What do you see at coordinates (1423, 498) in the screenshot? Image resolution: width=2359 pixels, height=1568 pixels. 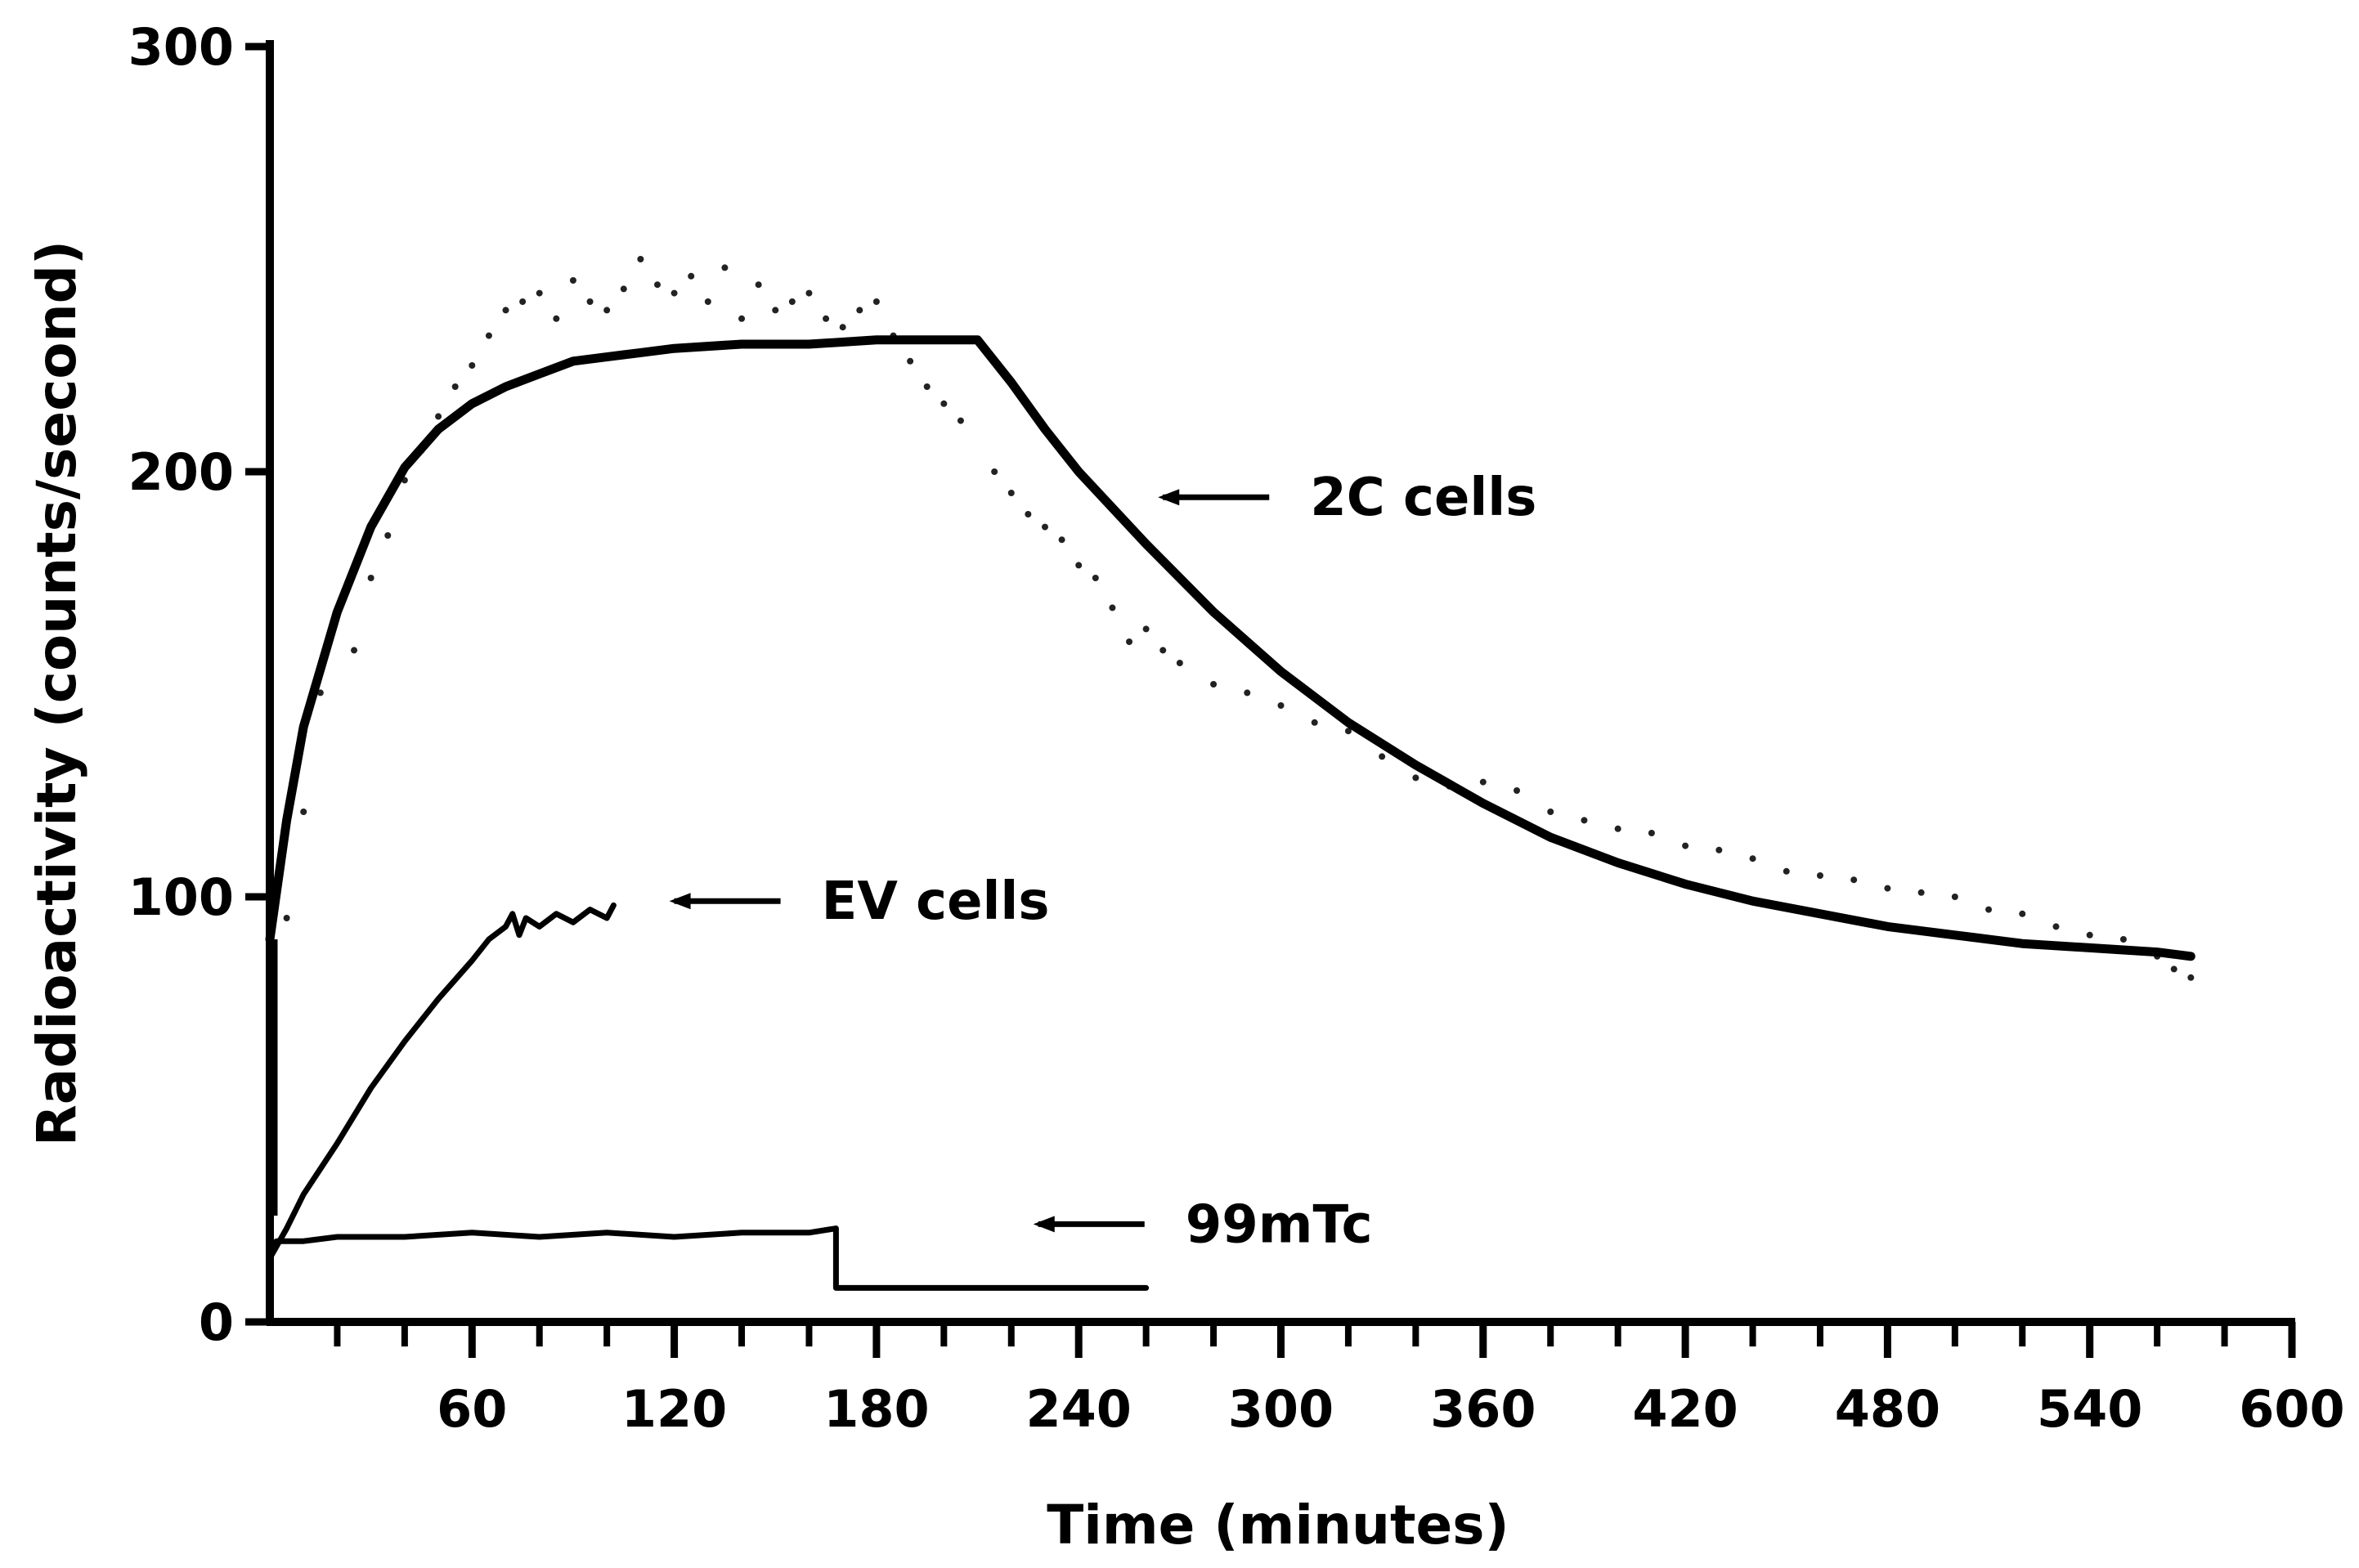 I see `2c-cells-annotation-label: 2C cells` at bounding box center [1423, 498].